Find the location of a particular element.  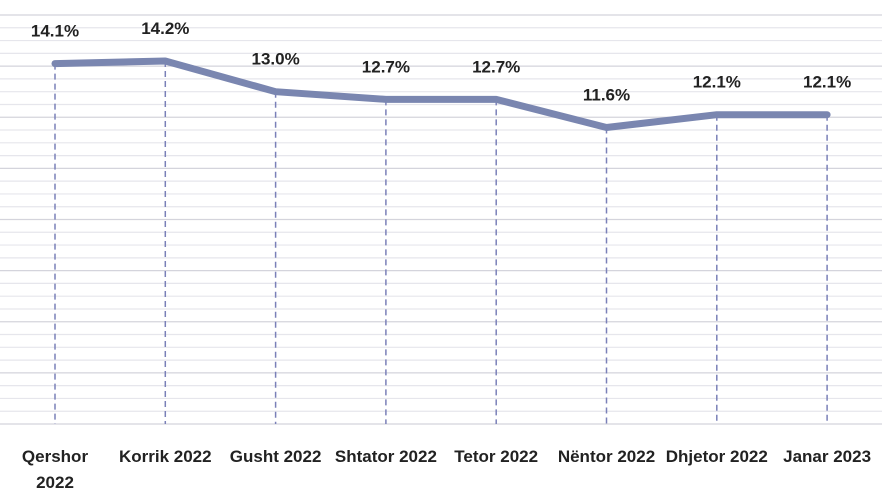

x-tick-label: Shtator 2022 is located at coordinates (385, 456).